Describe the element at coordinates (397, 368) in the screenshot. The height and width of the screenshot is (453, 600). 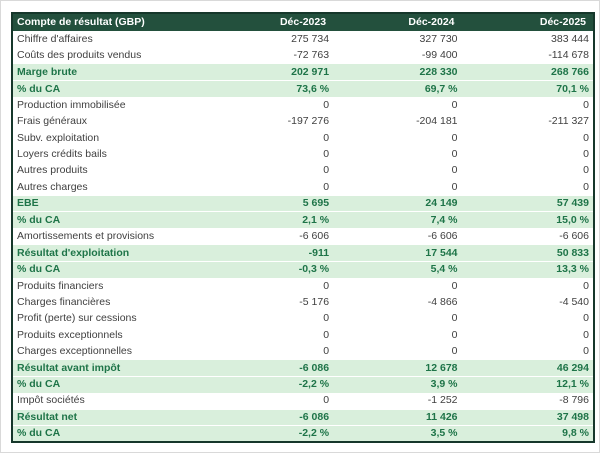
I see `row-value: 12 678` at that location.